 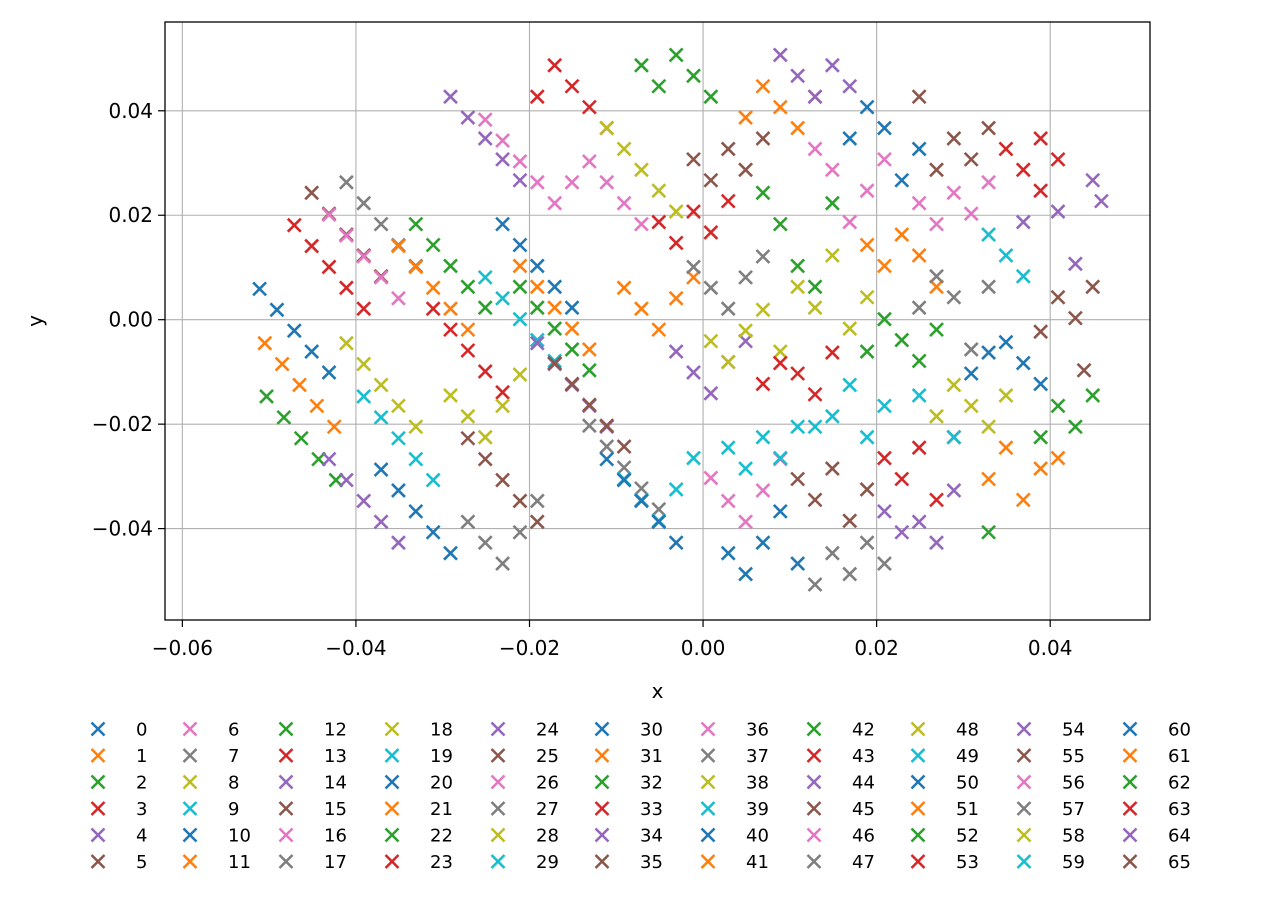 I want to click on legend-label-55: 55, so click(x=1073, y=756).